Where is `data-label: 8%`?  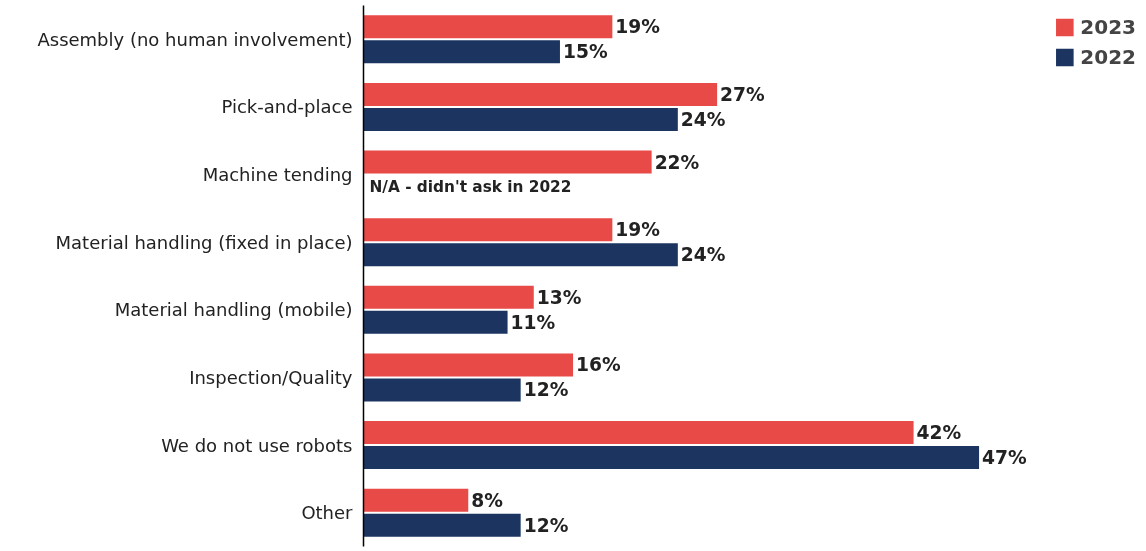 data-label: 8% is located at coordinates (487, 500).